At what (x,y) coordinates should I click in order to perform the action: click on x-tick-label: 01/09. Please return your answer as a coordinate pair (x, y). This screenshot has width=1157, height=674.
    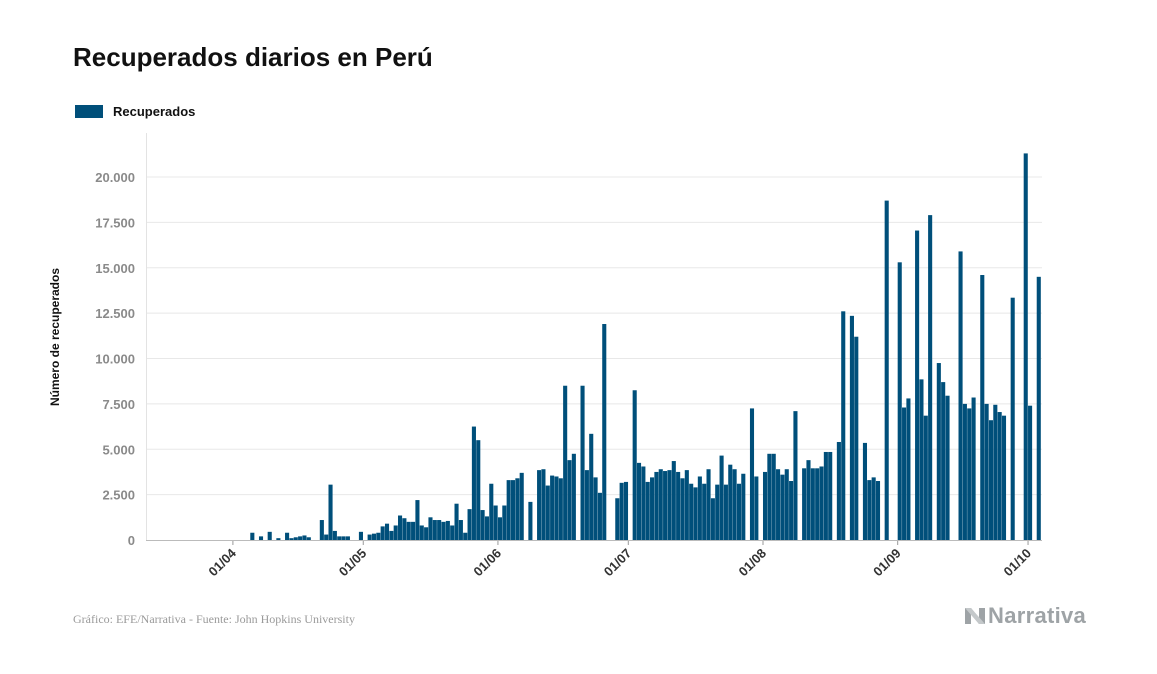
    Looking at the image, I should click on (887, 563).